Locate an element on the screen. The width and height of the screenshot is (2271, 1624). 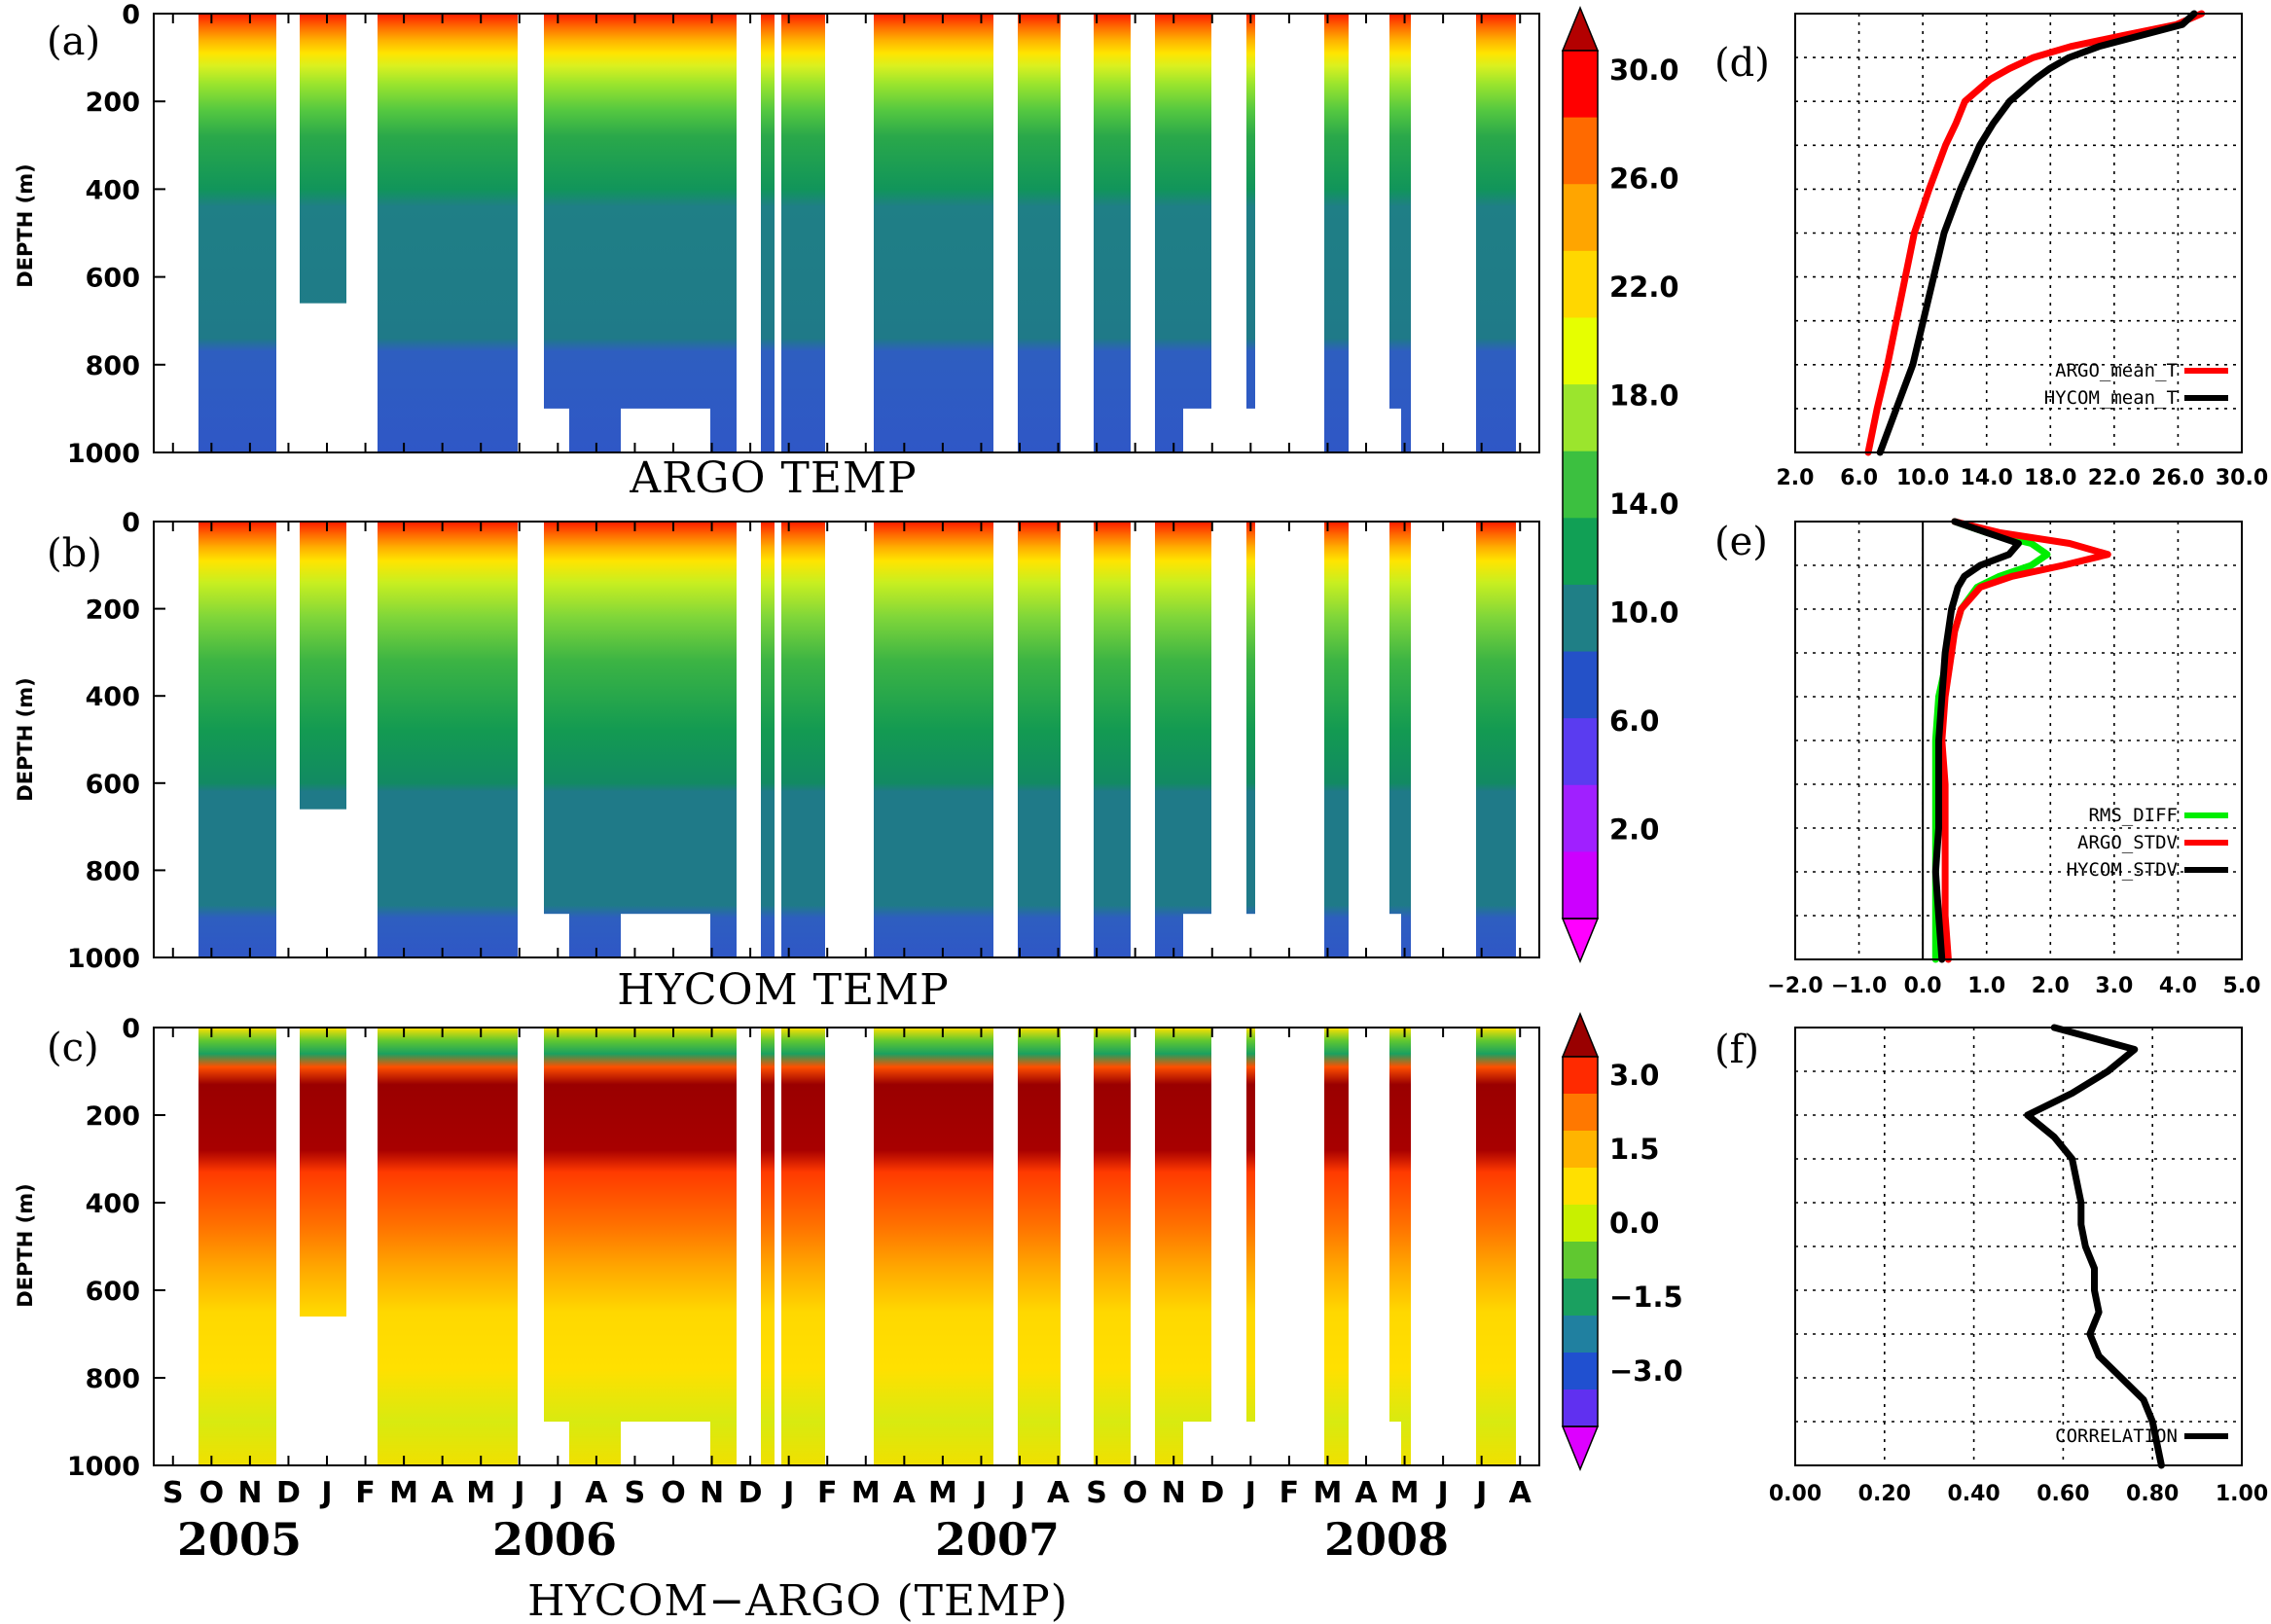
year-label: 2007 is located at coordinates (997, 1539).